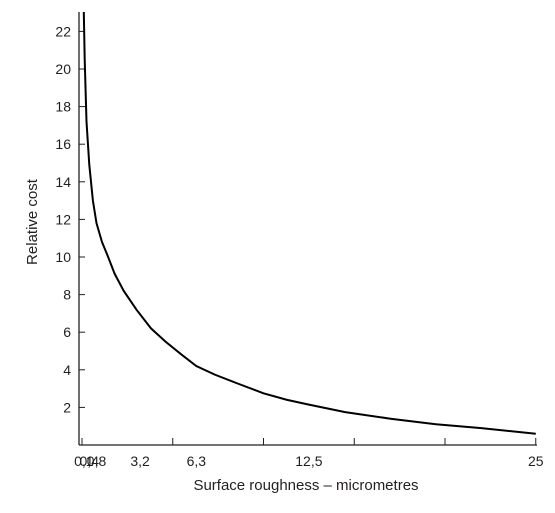 Image resolution: width=555 pixels, height=513 pixels. Describe the element at coordinates (305, 485) in the screenshot. I see `x-axis-title: Surface roughness – micrometres` at that location.